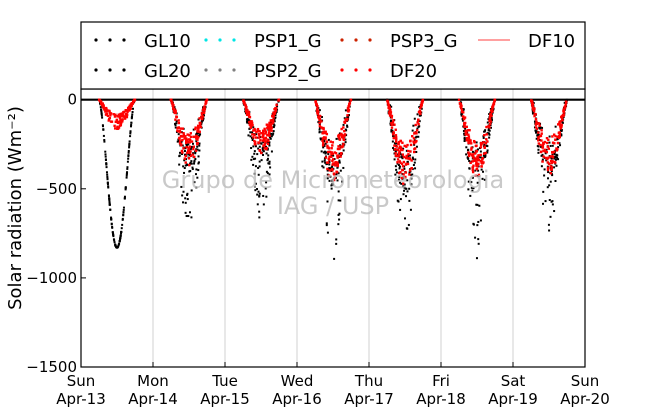  I want to click on x-tick-date: Apr-15, so click(225, 399).